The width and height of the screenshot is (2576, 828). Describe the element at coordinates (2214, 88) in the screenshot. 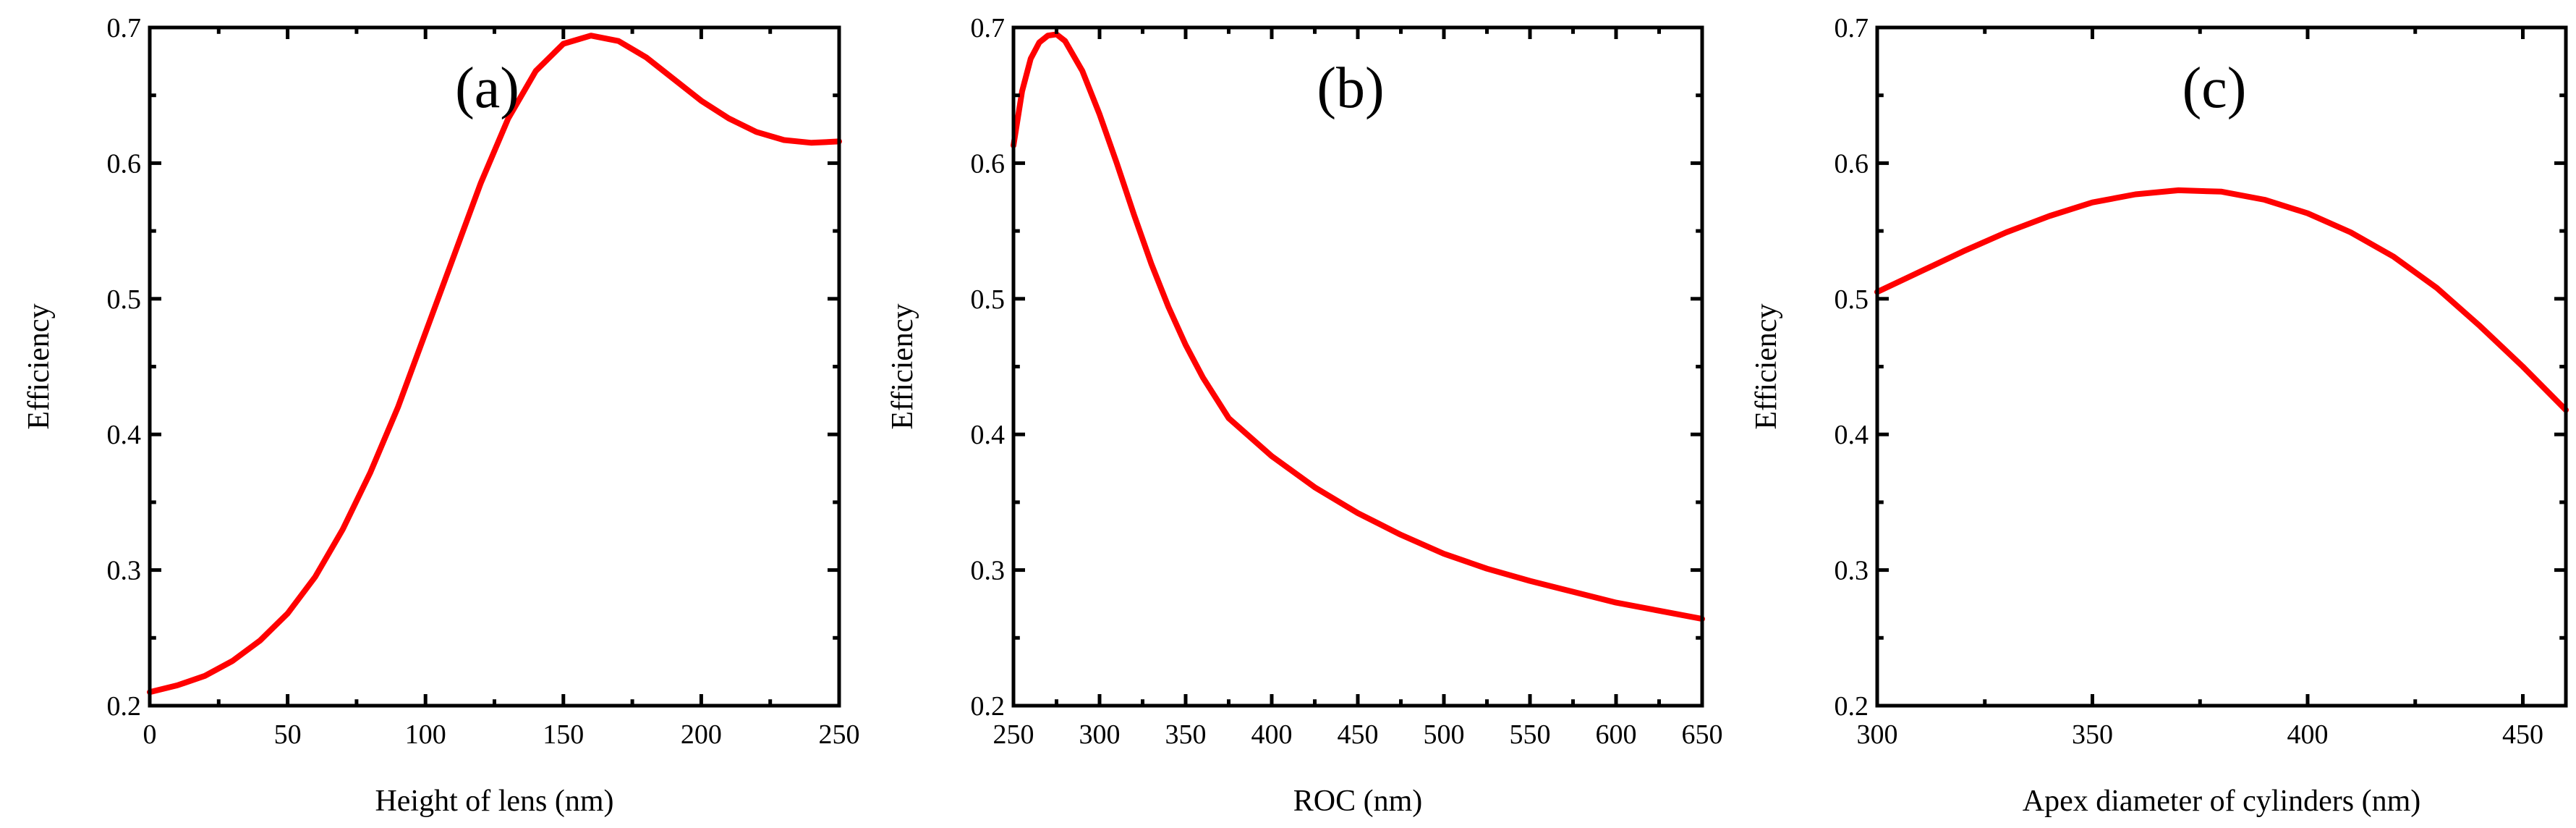

I see `panel-label: (c)` at that location.